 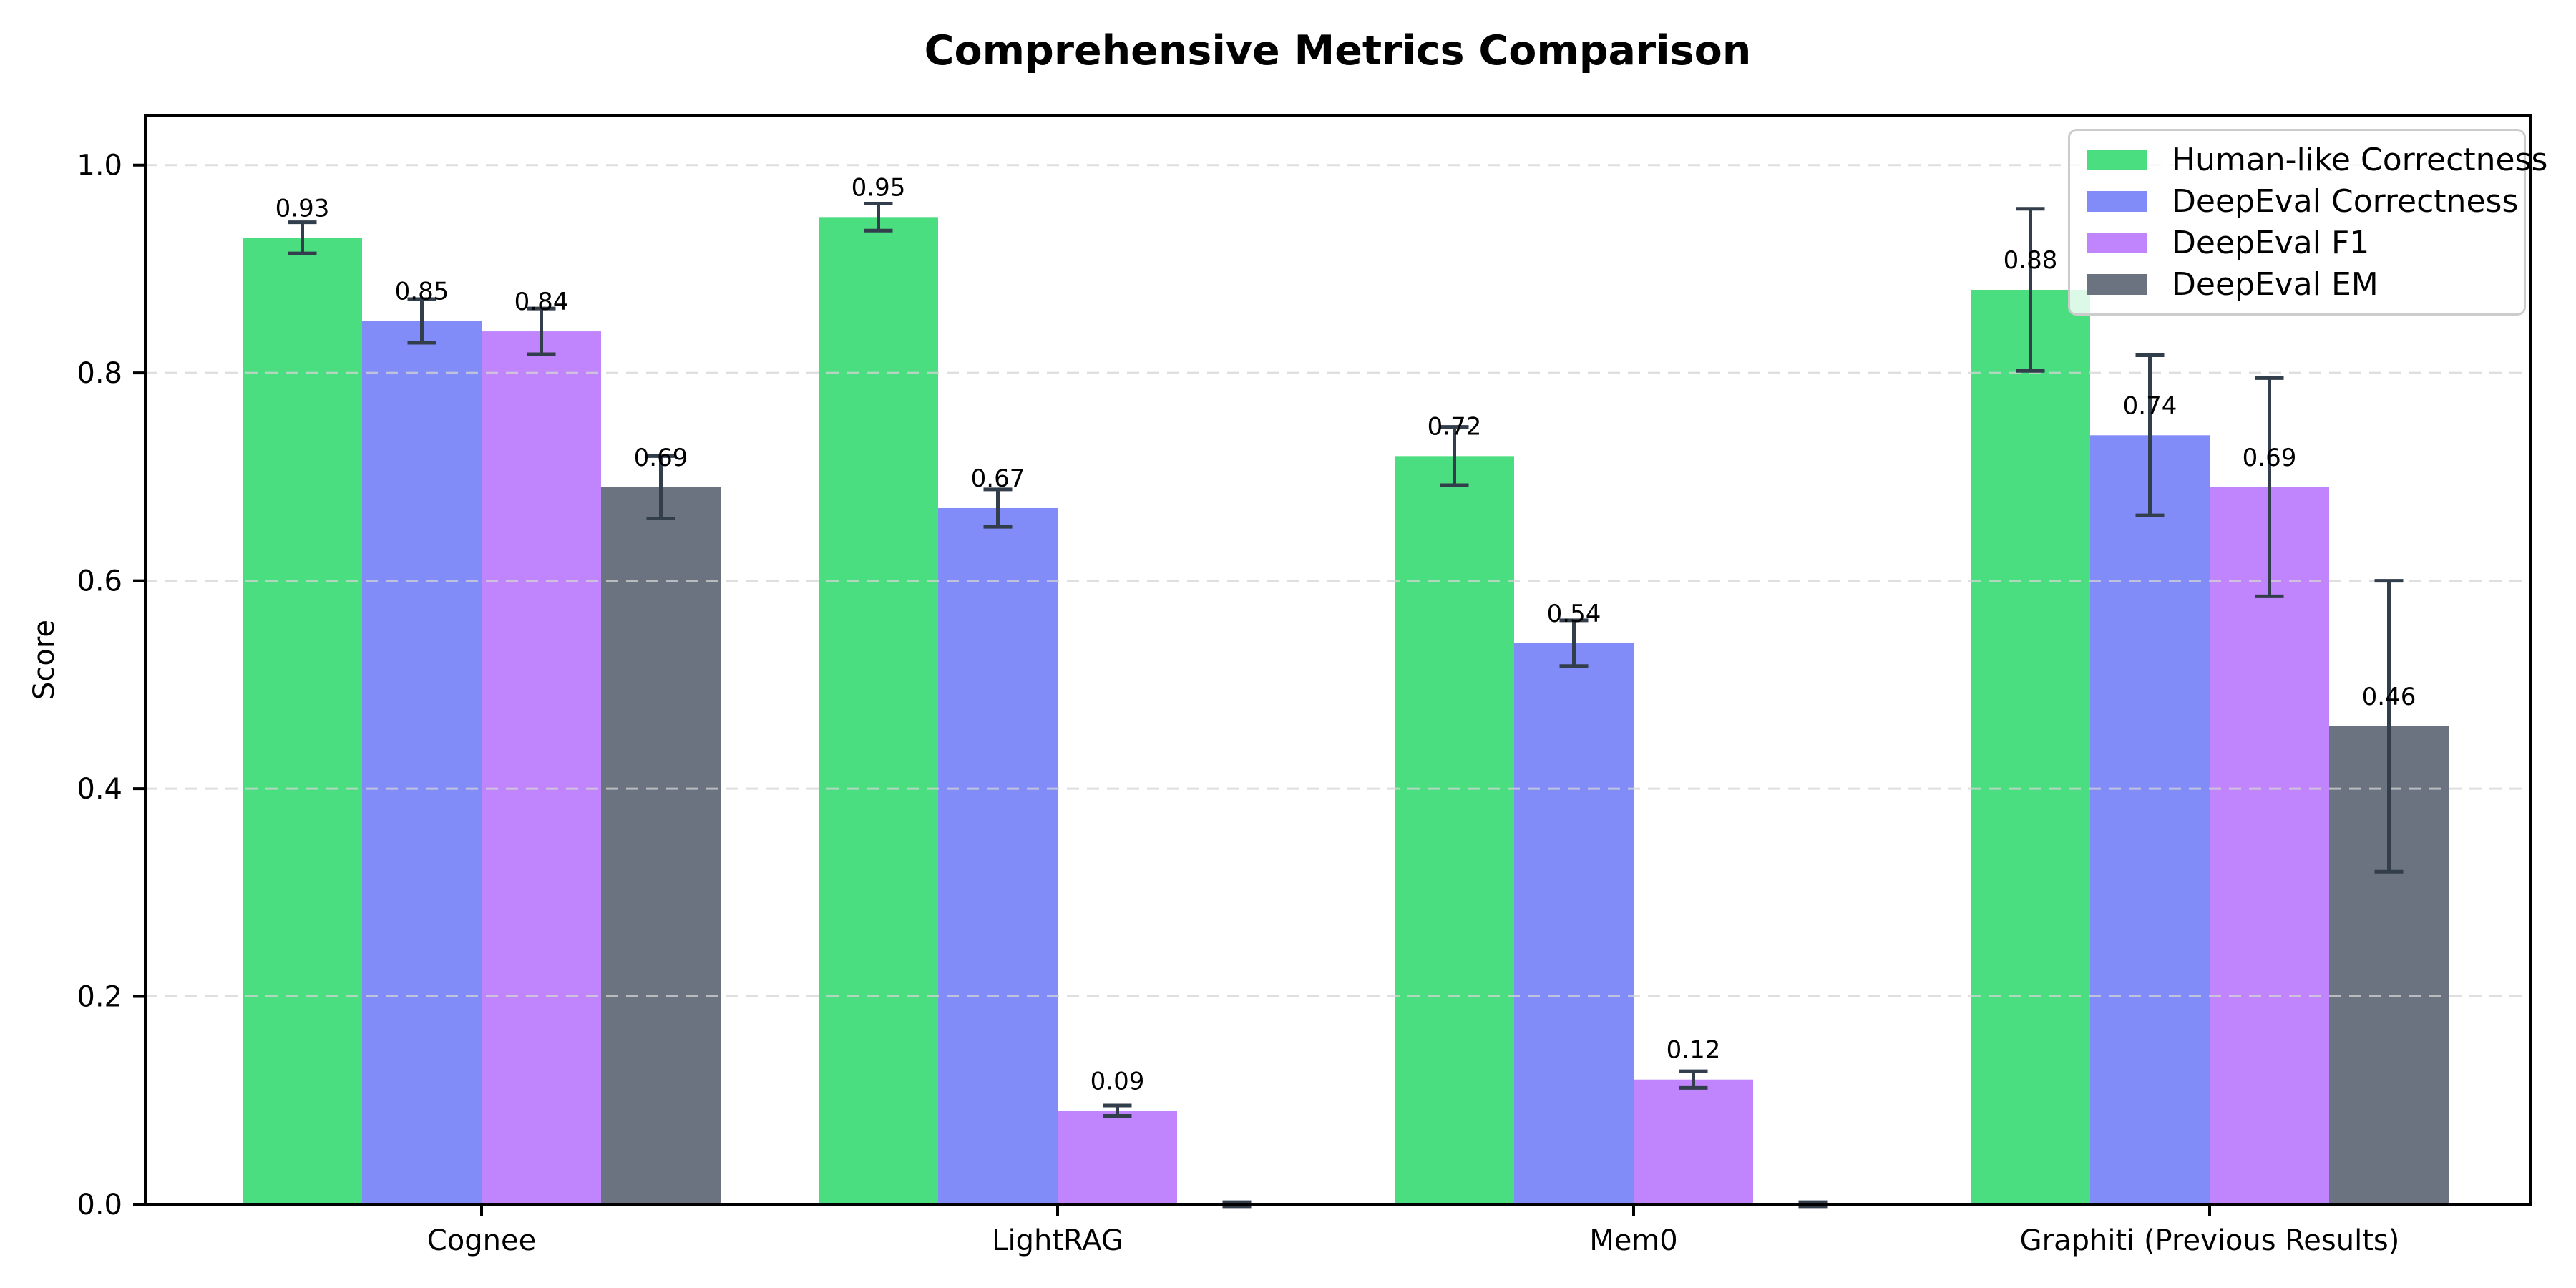 I want to click on legend-item: Human-like Correctness, so click(x=2317, y=160).